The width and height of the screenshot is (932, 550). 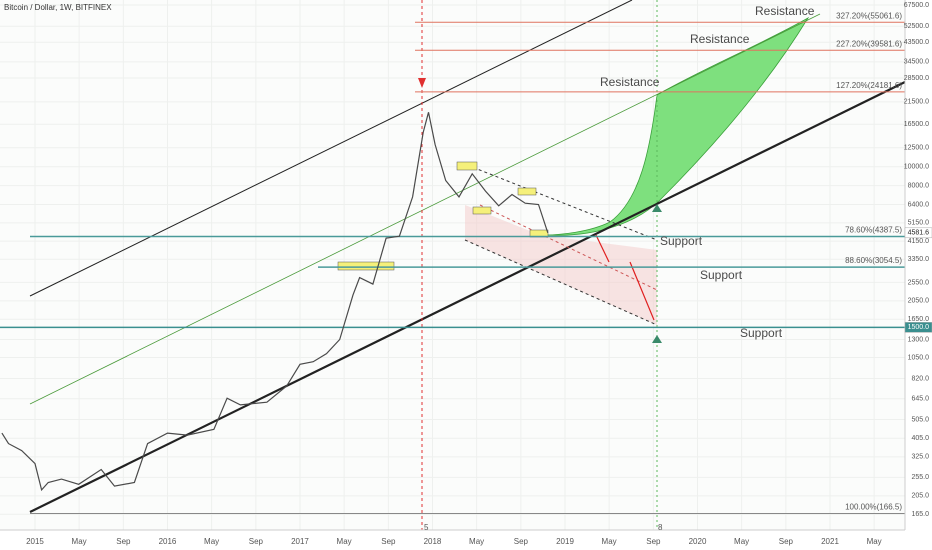 I want to click on x-tick-label: 2015, so click(x=35, y=541).